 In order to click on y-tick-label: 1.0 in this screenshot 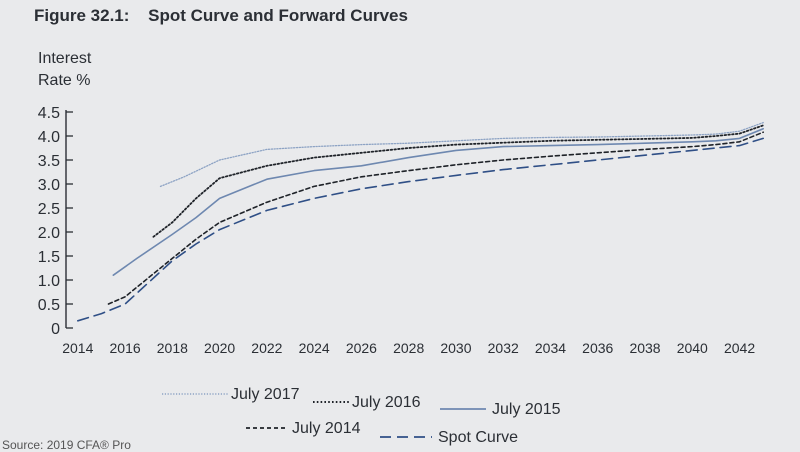, I will do `click(49, 281)`.